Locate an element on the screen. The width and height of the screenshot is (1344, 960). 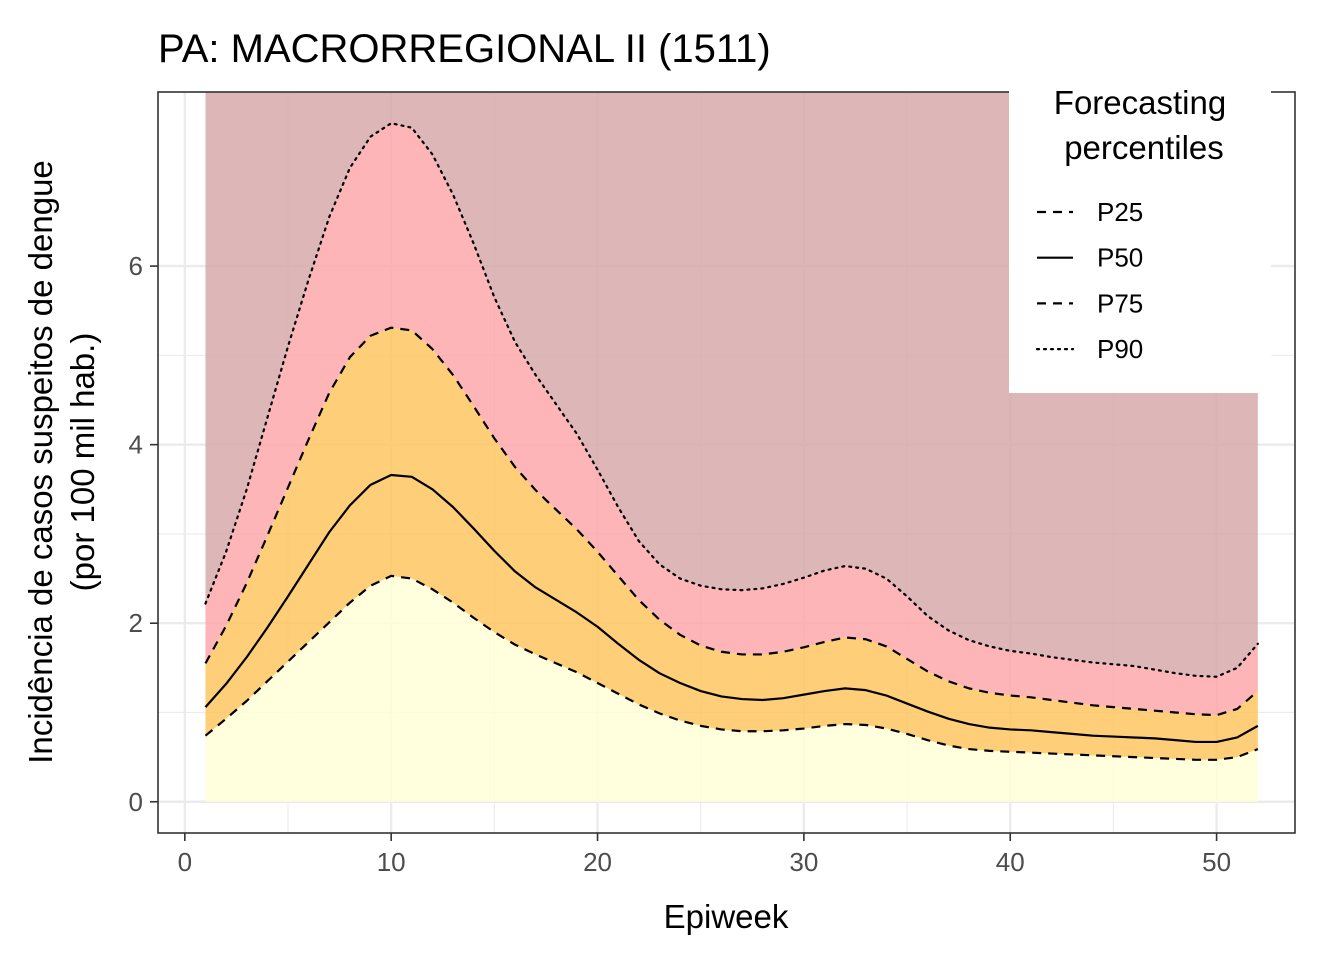
legend-label-p25: P25 is located at coordinates (1120, 212).